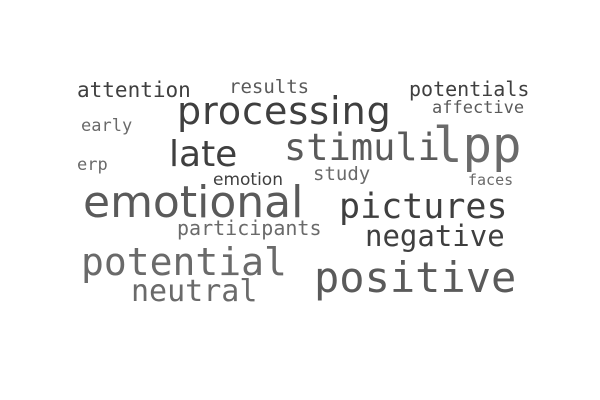 This screenshot has height=400, width=600. What do you see at coordinates (92, 165) in the screenshot?
I see `word-erp: erp` at bounding box center [92, 165].